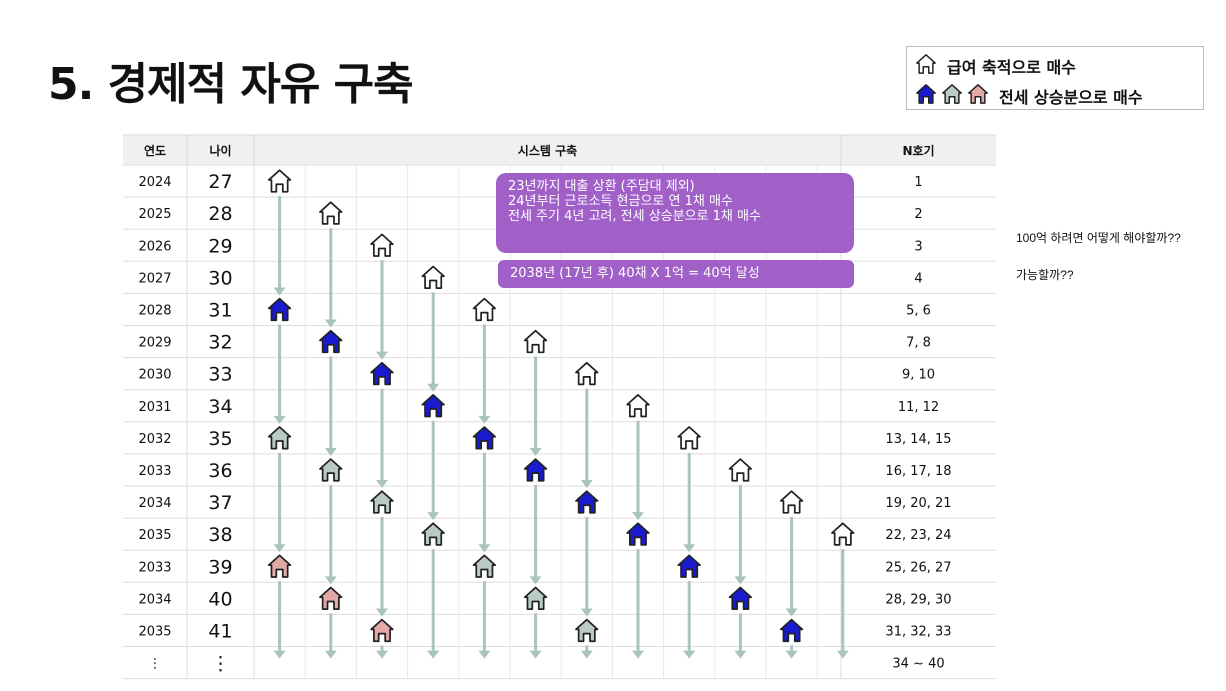 The width and height of the screenshot is (1226, 691). I want to click on year-cell: 2024, so click(154, 182).